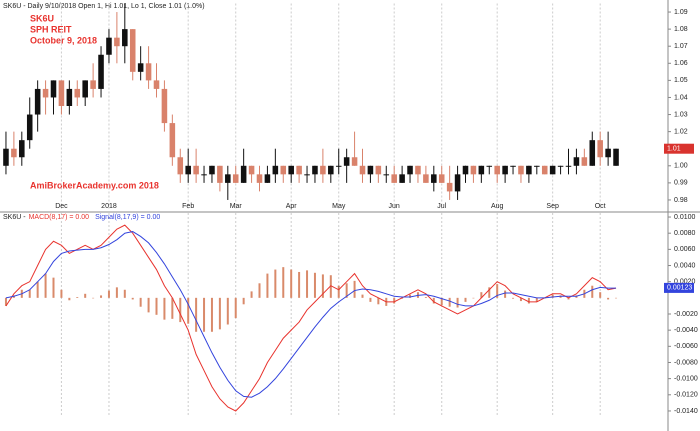 This screenshot has height=431, width=700. Describe the element at coordinates (681, 80) in the screenshot. I see `y-tick-label: 1.05` at that location.